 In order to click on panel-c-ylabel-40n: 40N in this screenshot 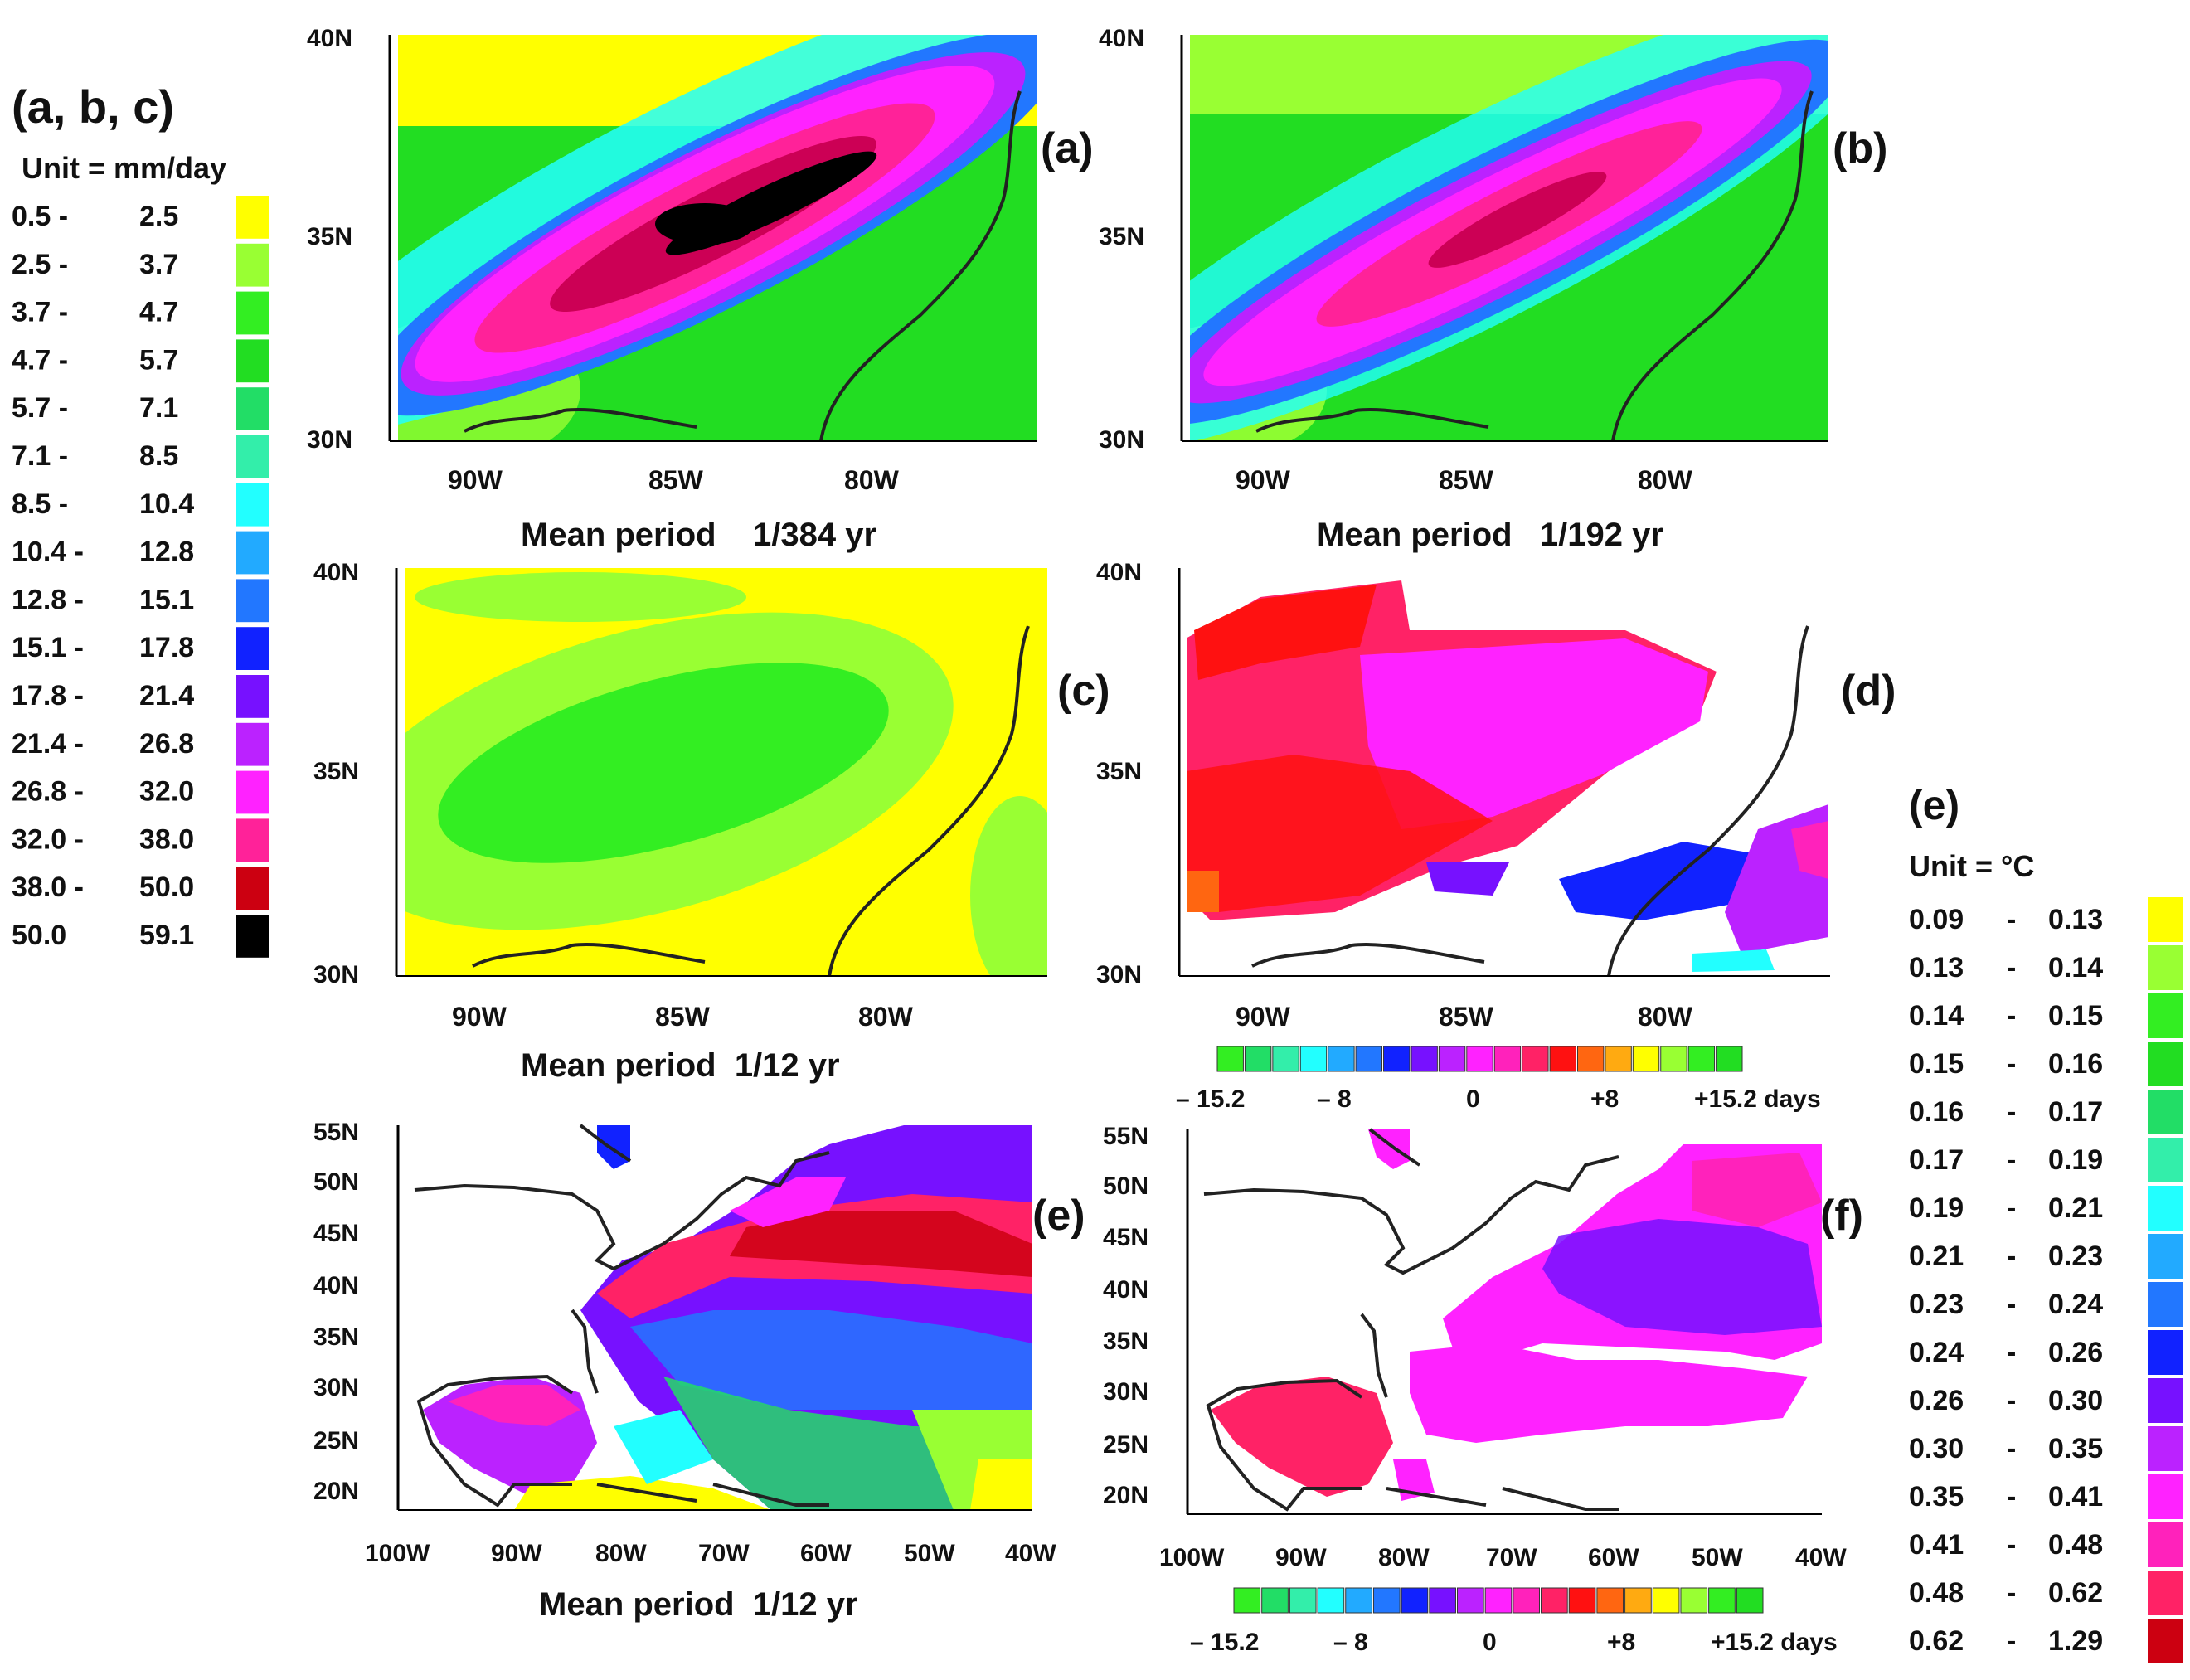, I will do `click(336, 572)`.